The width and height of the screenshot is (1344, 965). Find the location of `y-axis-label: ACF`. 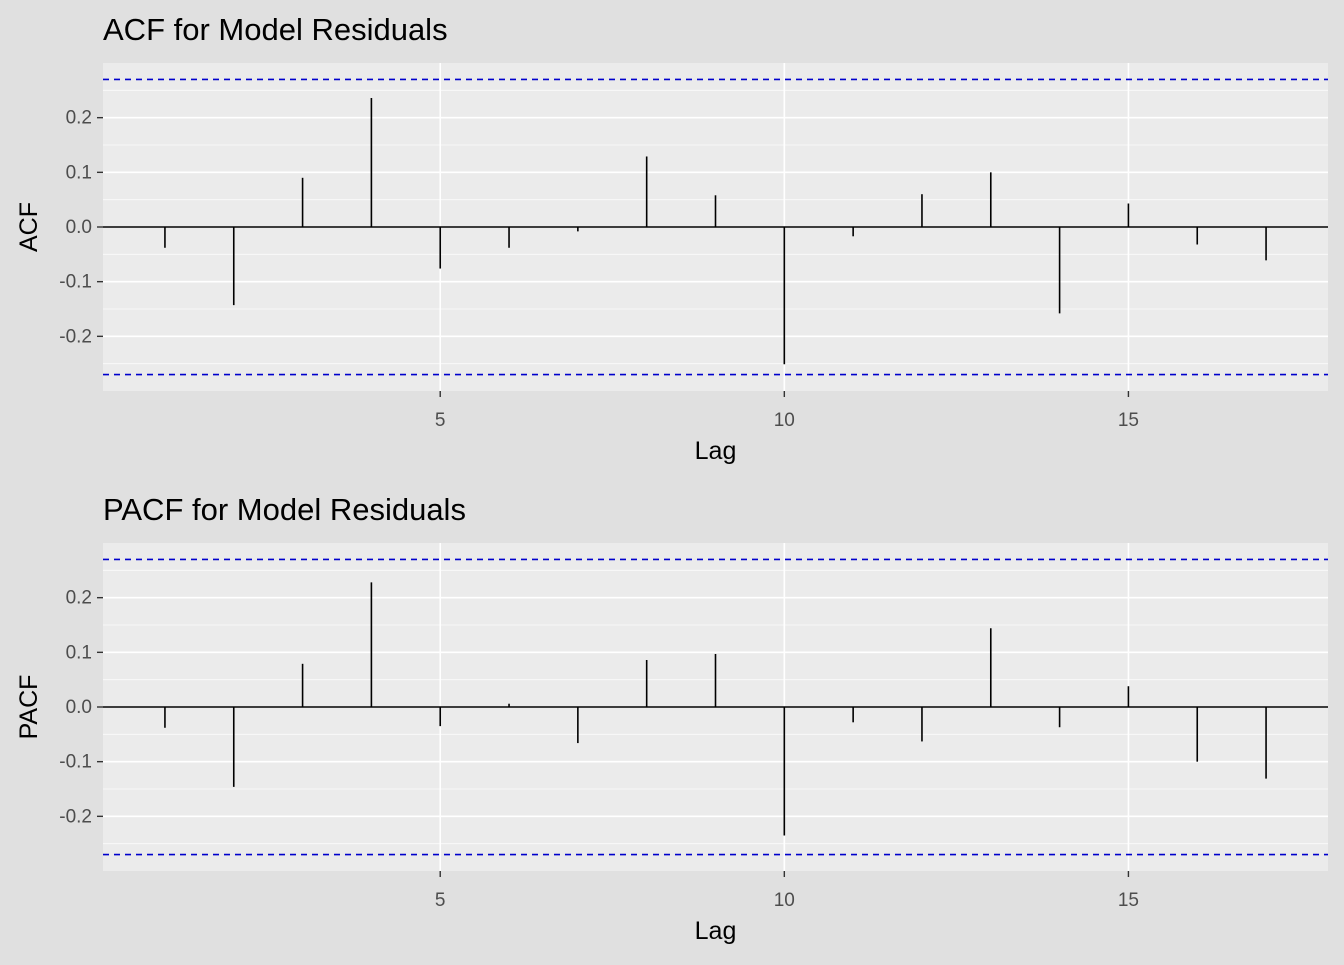

y-axis-label: ACF is located at coordinates (29, 227).